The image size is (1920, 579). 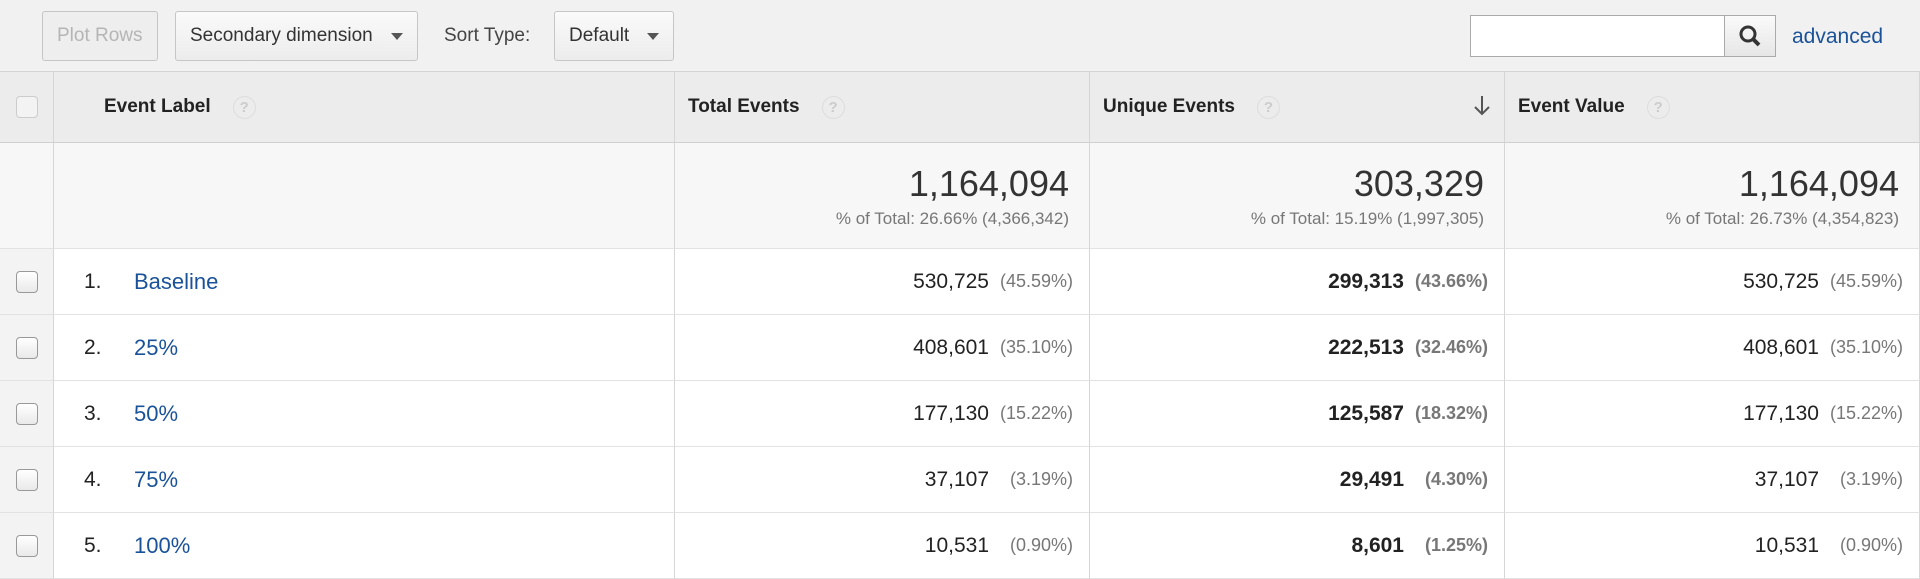 What do you see at coordinates (93, 281) in the screenshot?
I see `row-index: 1.` at bounding box center [93, 281].